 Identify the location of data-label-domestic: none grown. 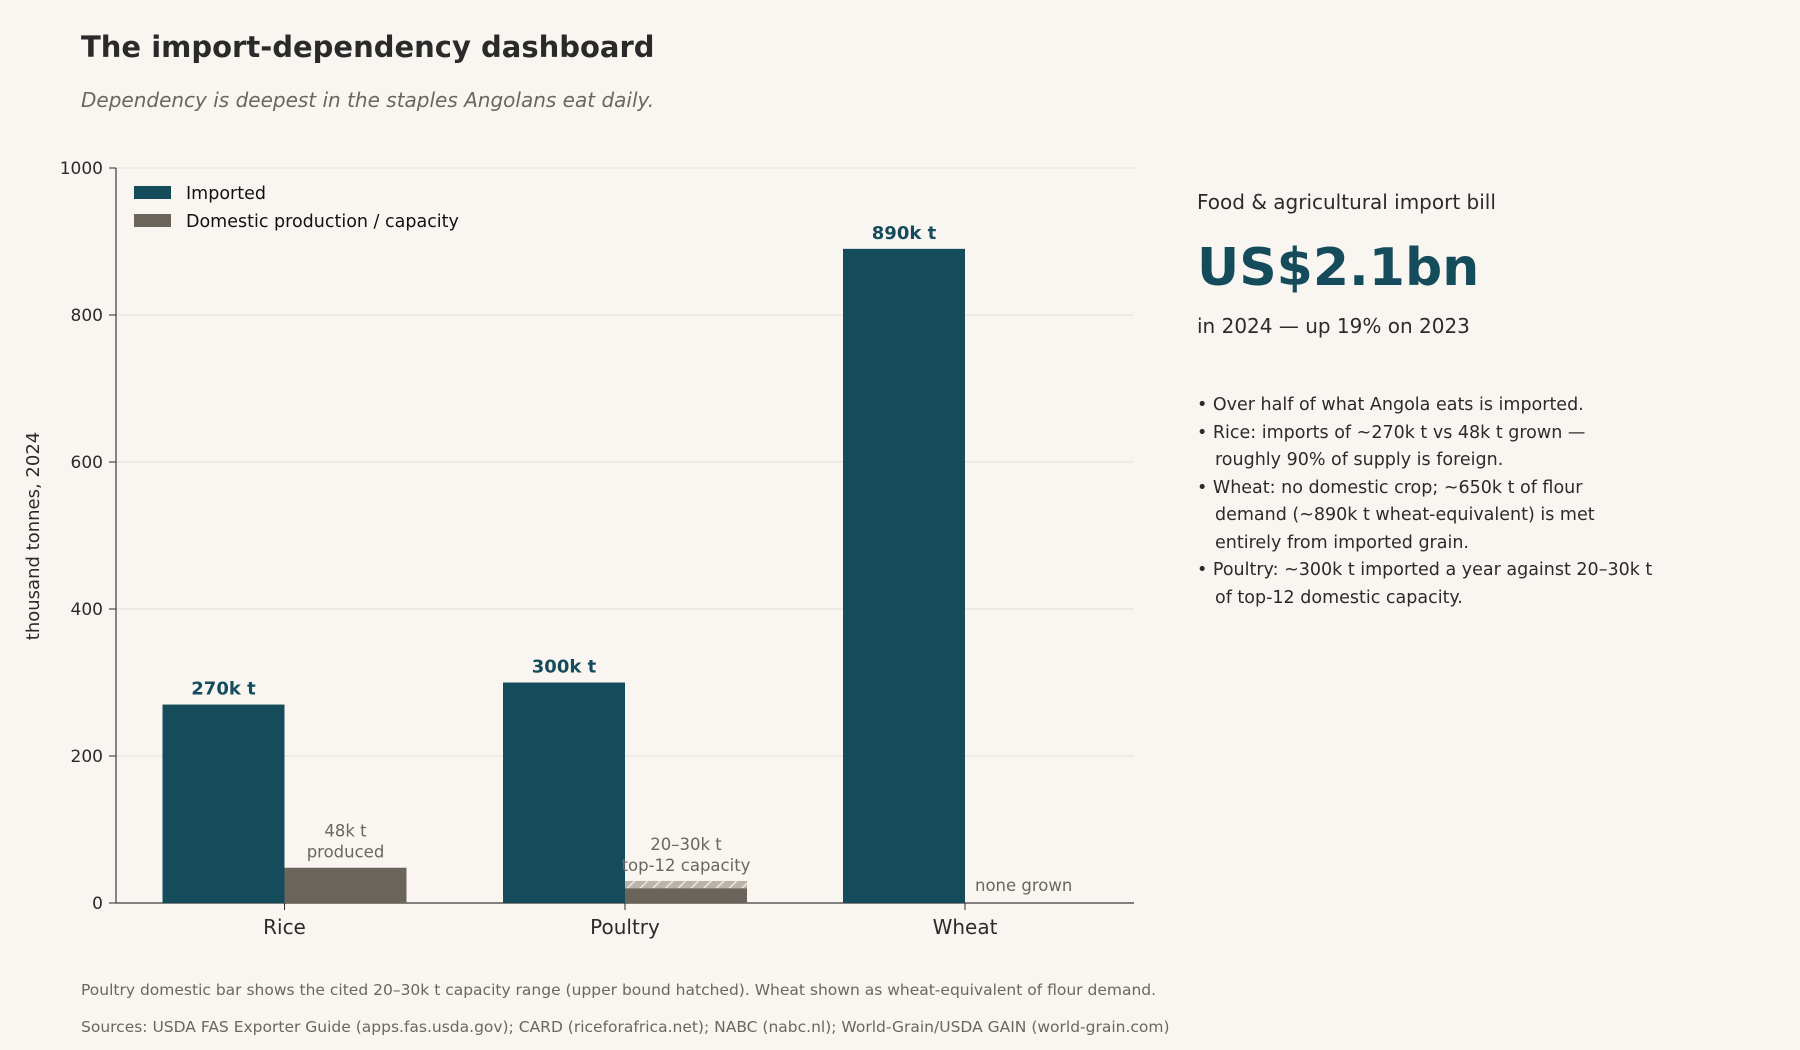
(1023, 885).